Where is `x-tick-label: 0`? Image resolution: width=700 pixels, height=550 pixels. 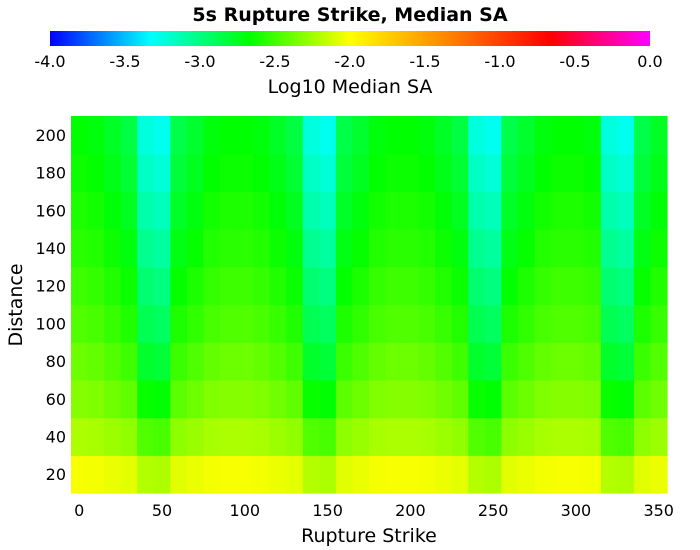 x-tick-label: 0 is located at coordinates (79, 510).